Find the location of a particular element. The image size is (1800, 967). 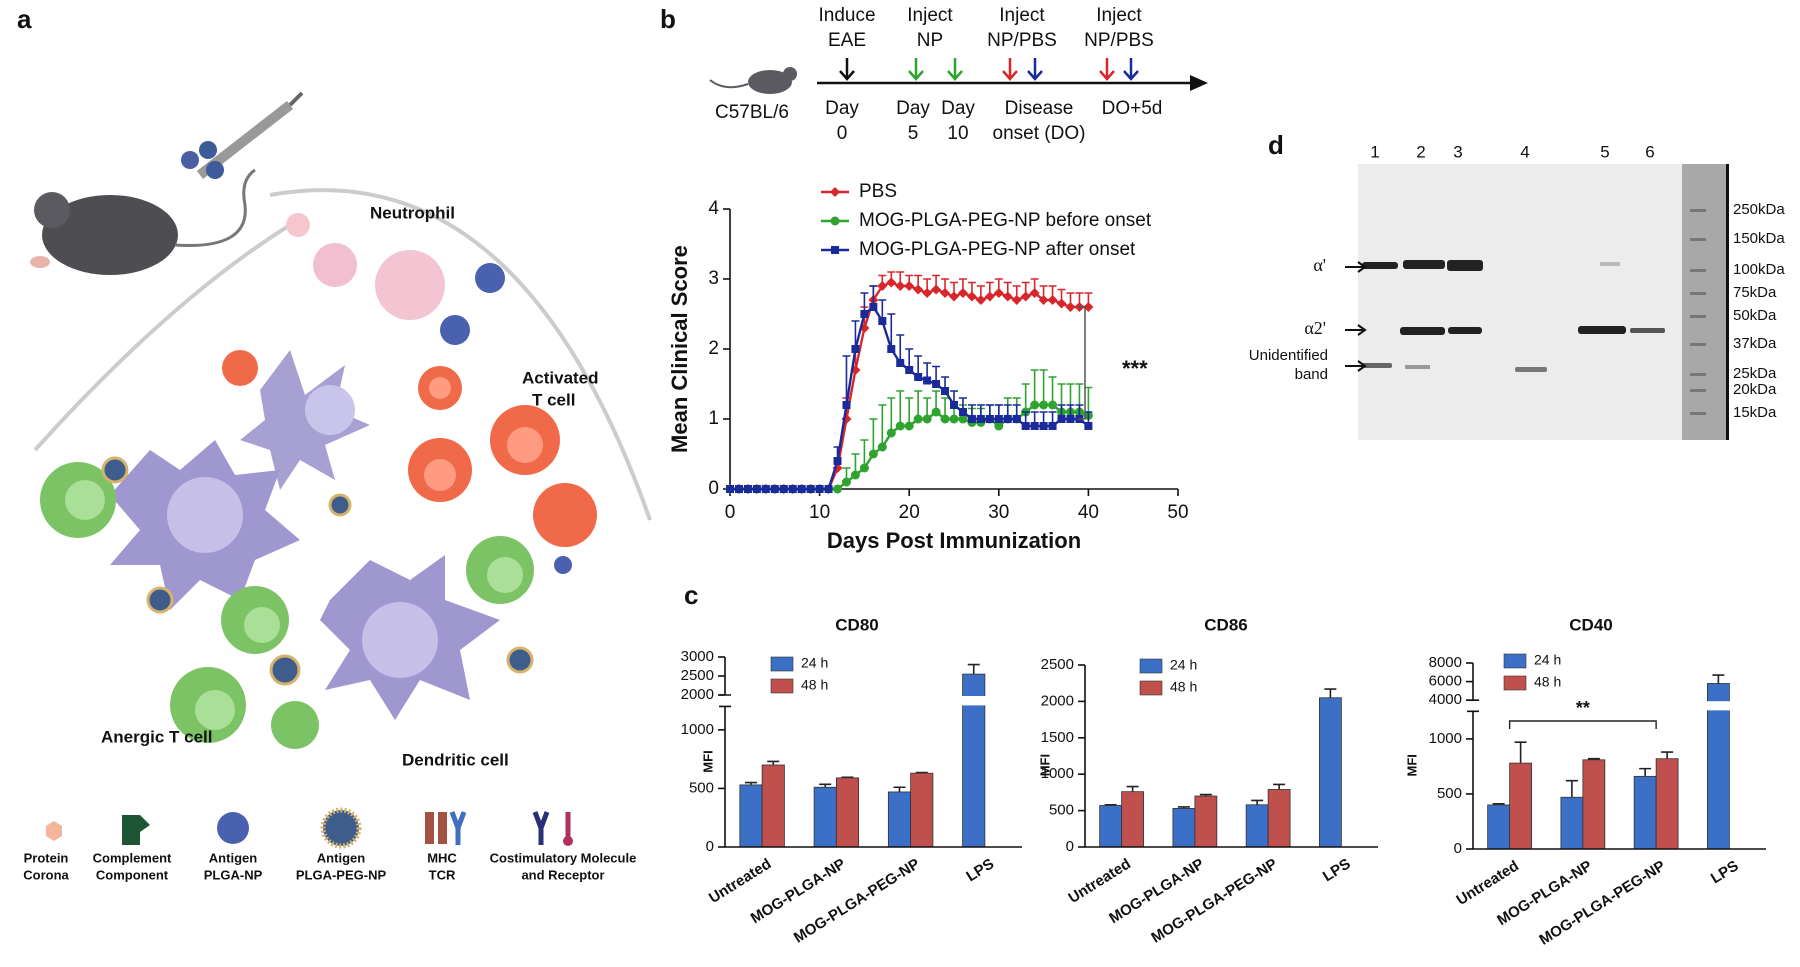

y-tick-label: 2500 is located at coordinates (697, 675).